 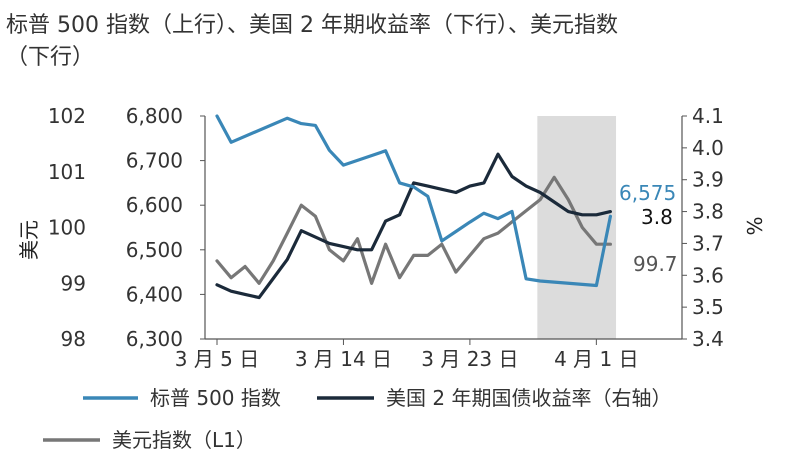 I want to click on x-tick-label: 3 月 5 日, so click(x=217, y=359).